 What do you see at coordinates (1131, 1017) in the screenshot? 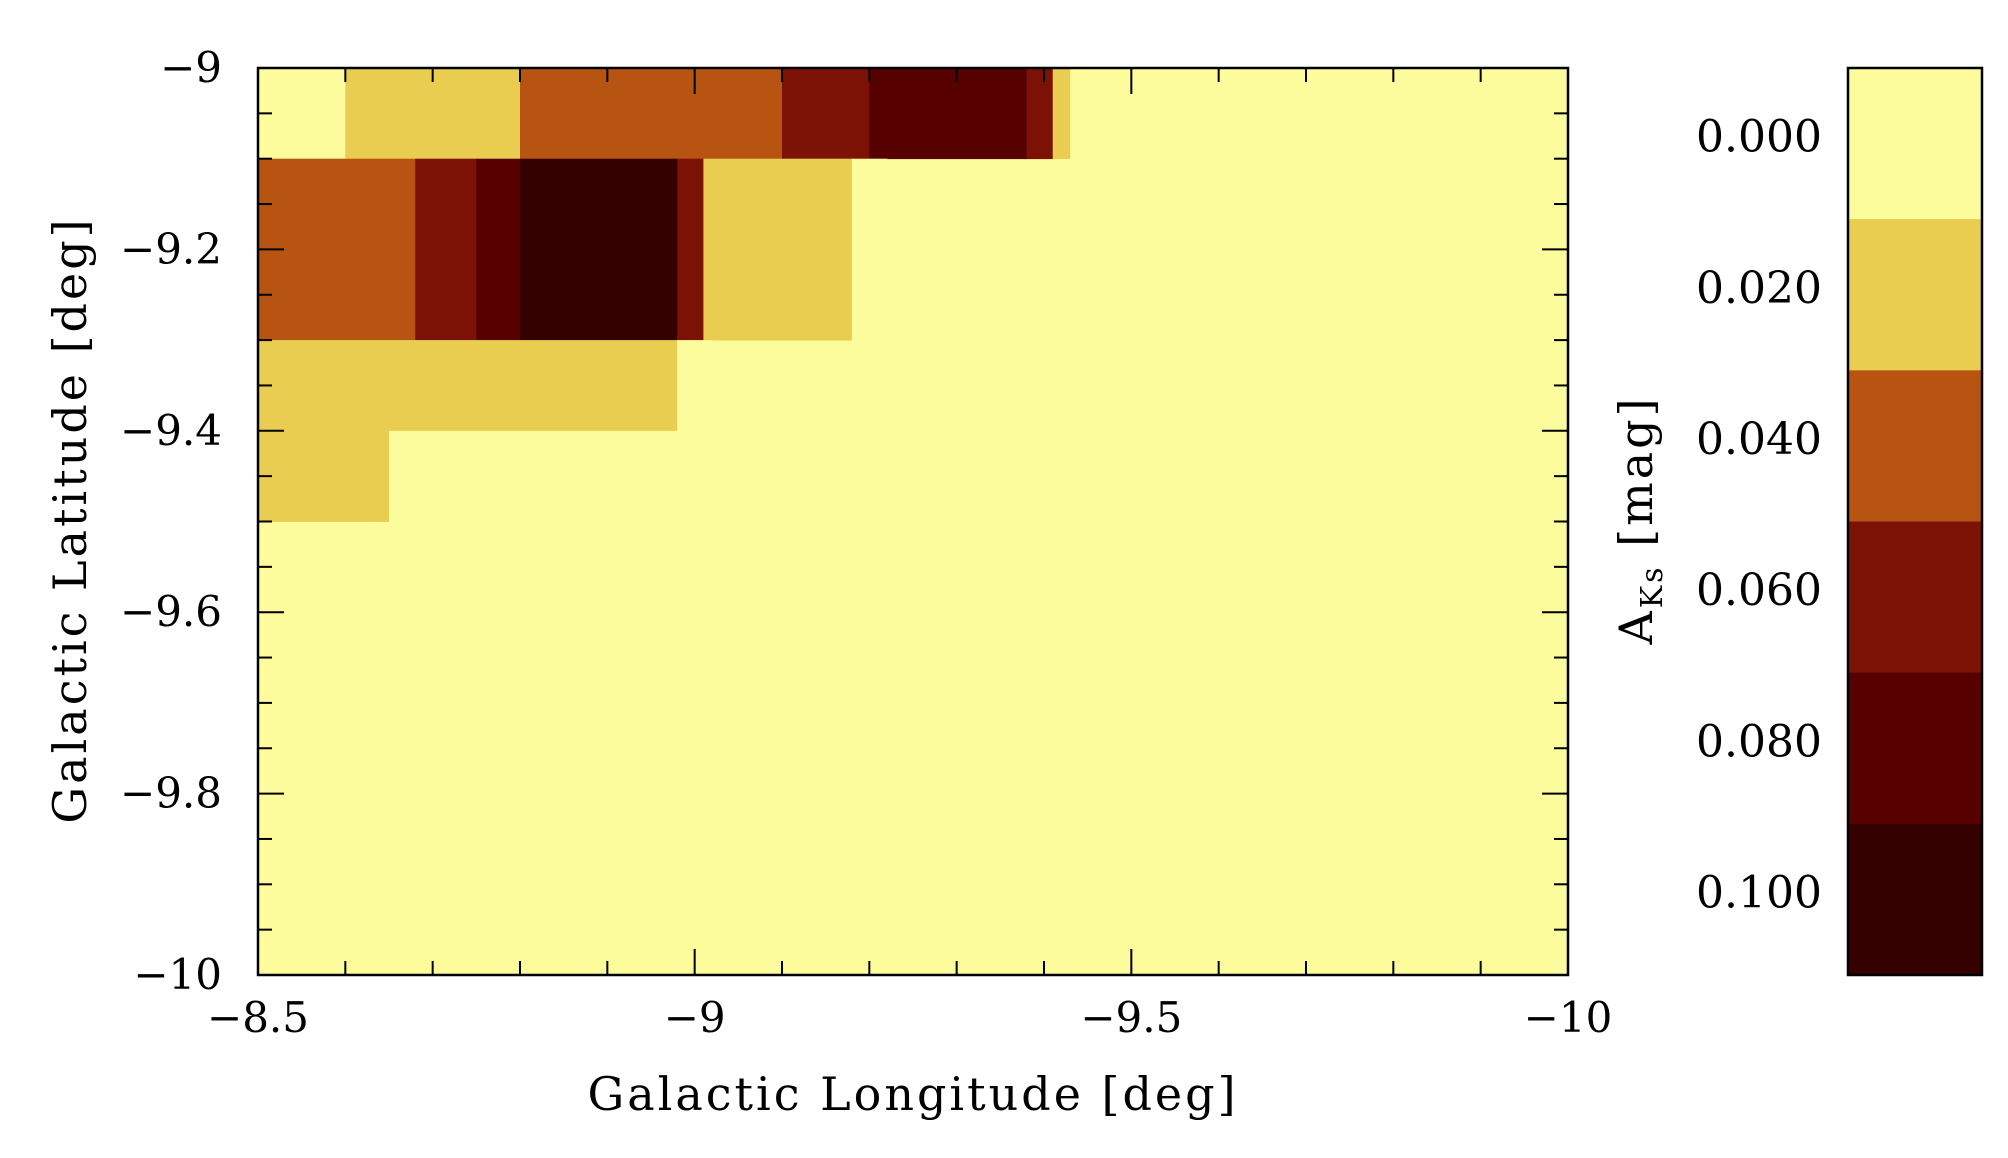
I see `x-tick-label: −9.5` at bounding box center [1131, 1017].